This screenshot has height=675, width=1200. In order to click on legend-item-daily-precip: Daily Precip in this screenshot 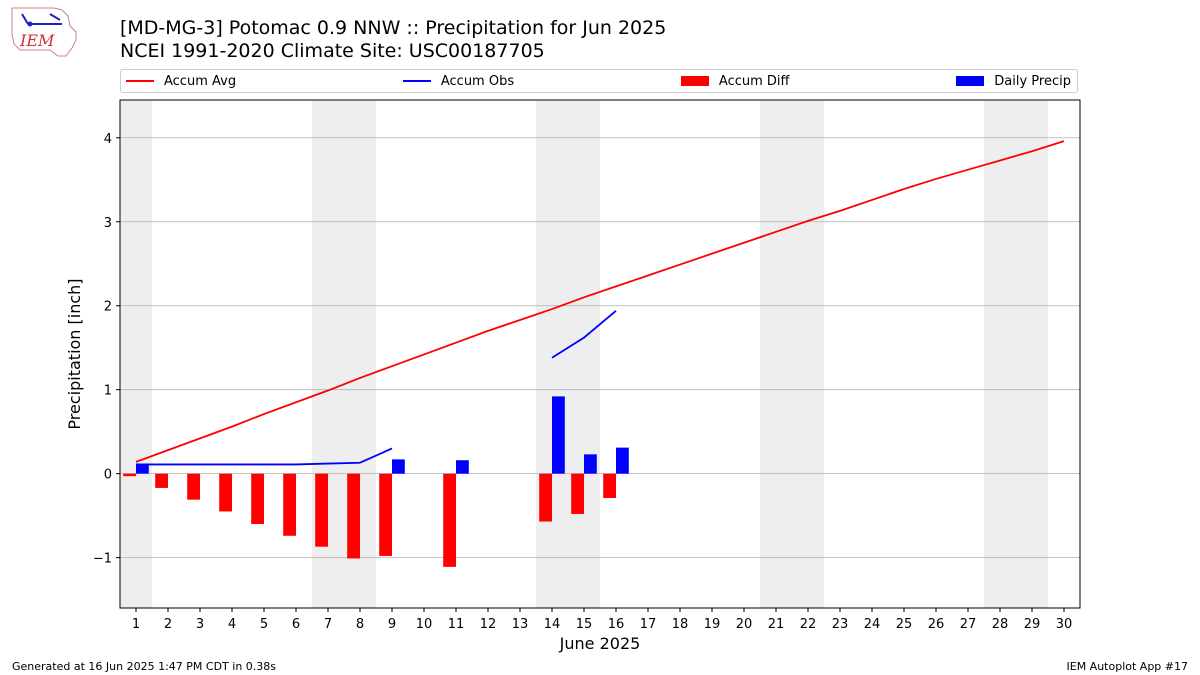, I will do `click(1013, 81)`.